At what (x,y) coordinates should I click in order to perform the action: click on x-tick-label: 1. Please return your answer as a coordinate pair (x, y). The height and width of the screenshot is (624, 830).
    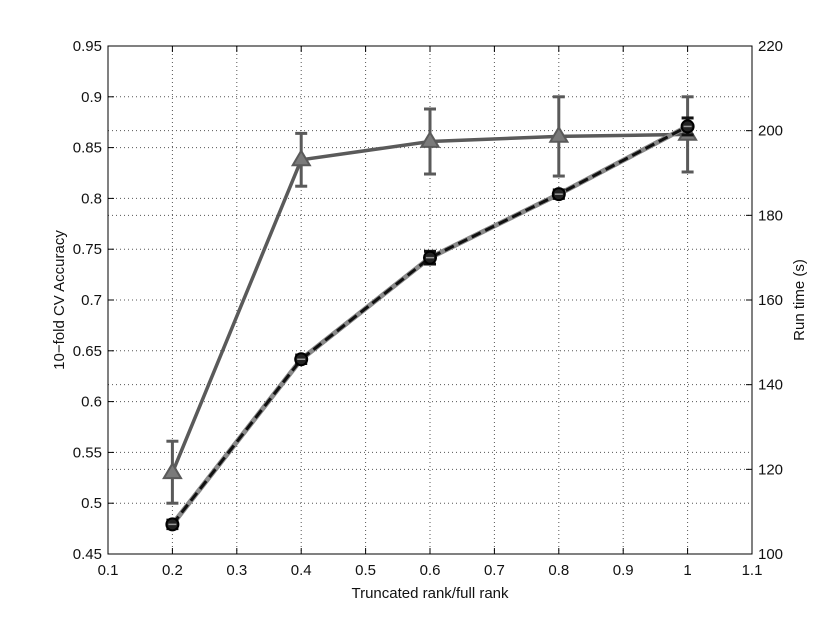
    Looking at the image, I should click on (687, 570).